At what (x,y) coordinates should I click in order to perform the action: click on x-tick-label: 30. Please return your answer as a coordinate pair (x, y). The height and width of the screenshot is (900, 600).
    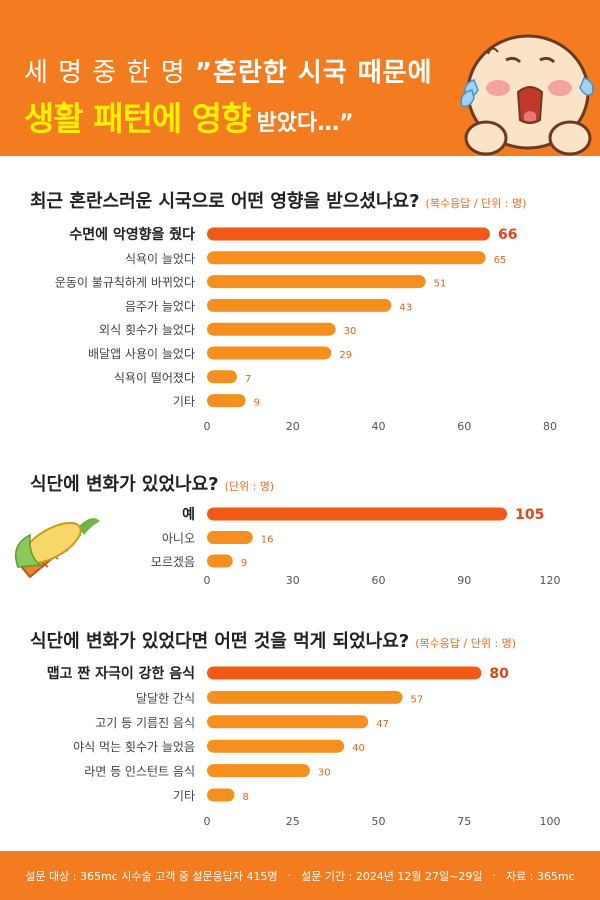
    Looking at the image, I should click on (293, 580).